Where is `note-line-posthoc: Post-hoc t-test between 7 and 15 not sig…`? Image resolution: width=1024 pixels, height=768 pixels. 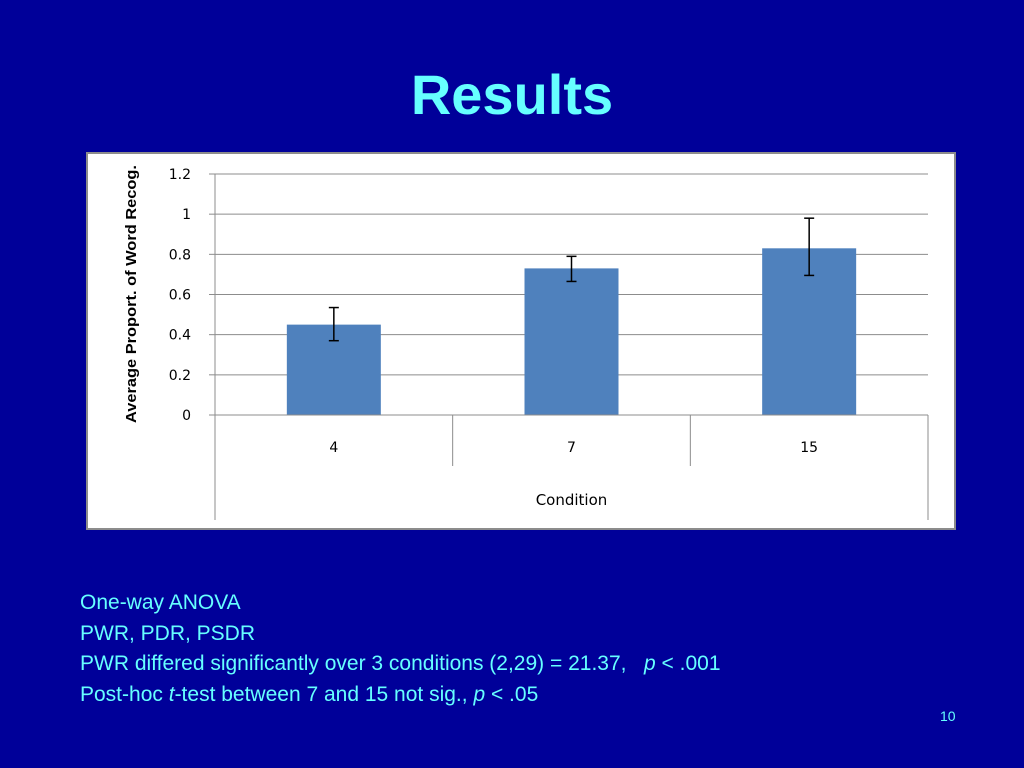 note-line-posthoc: Post-hoc t-test between 7 and 15 not sig… is located at coordinates (400, 695).